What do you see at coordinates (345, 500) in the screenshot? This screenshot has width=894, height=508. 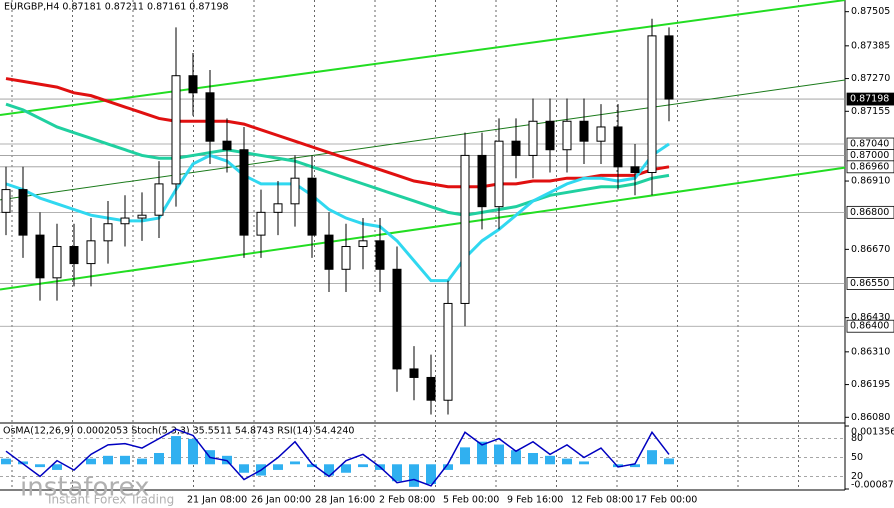 I see `x-tick-label: 28 Jan 16:00` at bounding box center [345, 500].